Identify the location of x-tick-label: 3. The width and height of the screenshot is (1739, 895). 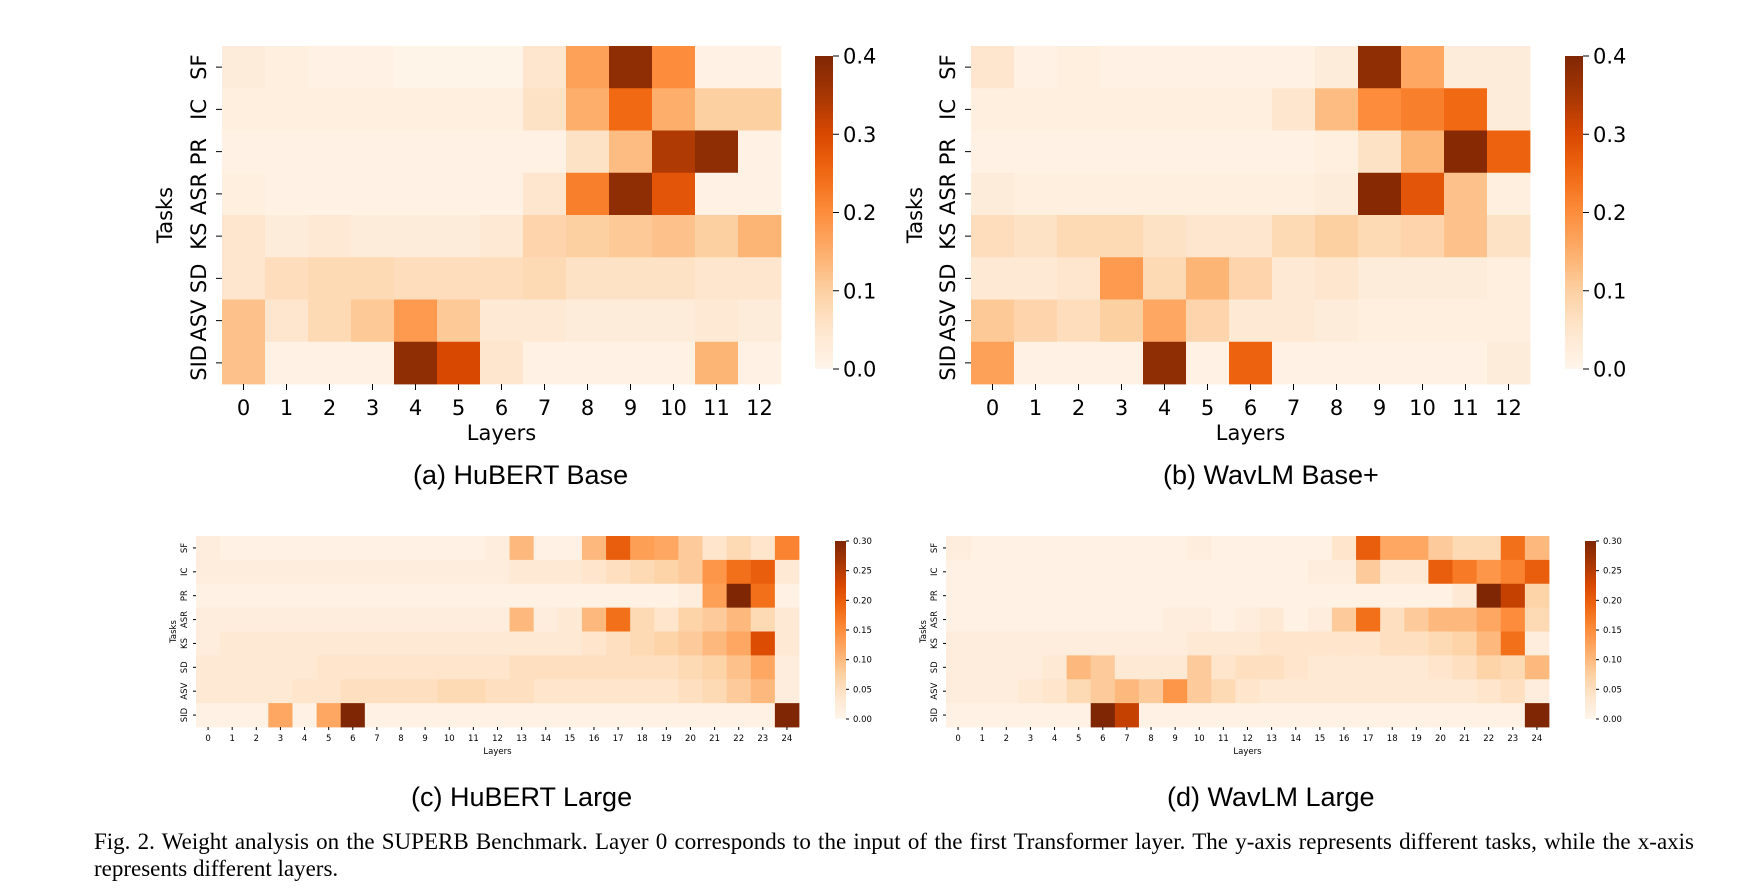
(1030, 739).